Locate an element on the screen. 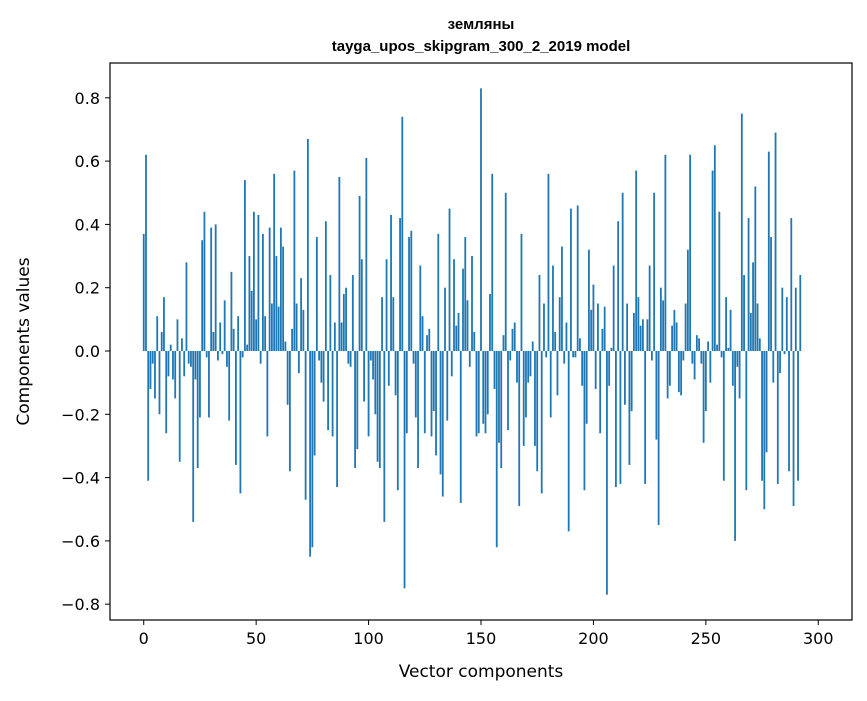  x-tick-label: 50 is located at coordinates (256, 638).